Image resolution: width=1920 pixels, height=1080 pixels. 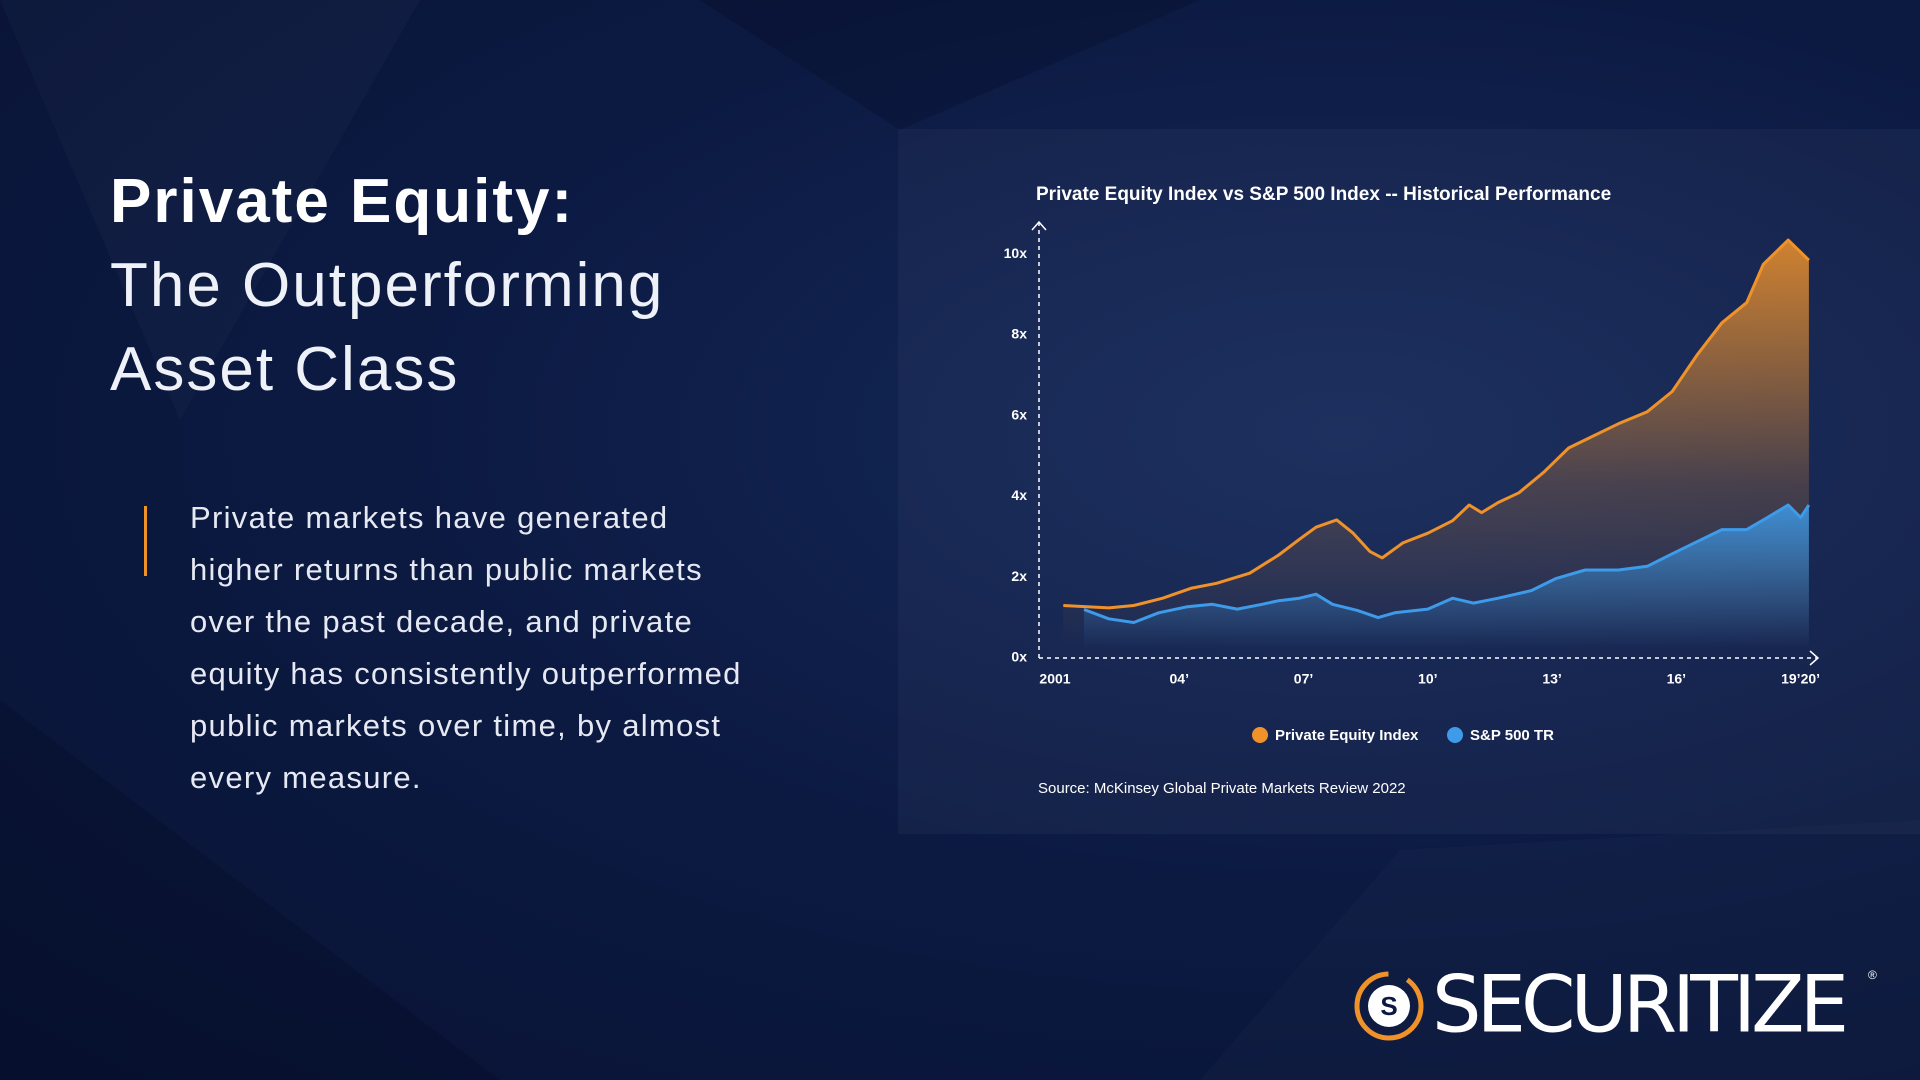 What do you see at coordinates (1179, 679) in the screenshot?
I see `x-tick-label: 04’` at bounding box center [1179, 679].